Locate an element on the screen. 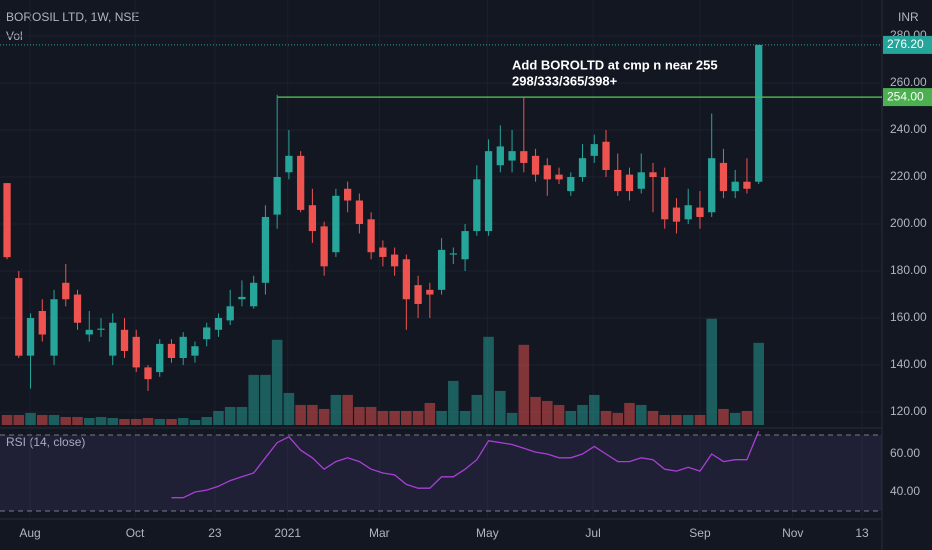 The width and height of the screenshot is (932, 550). x-tick-label: Nov is located at coordinates (792, 533).